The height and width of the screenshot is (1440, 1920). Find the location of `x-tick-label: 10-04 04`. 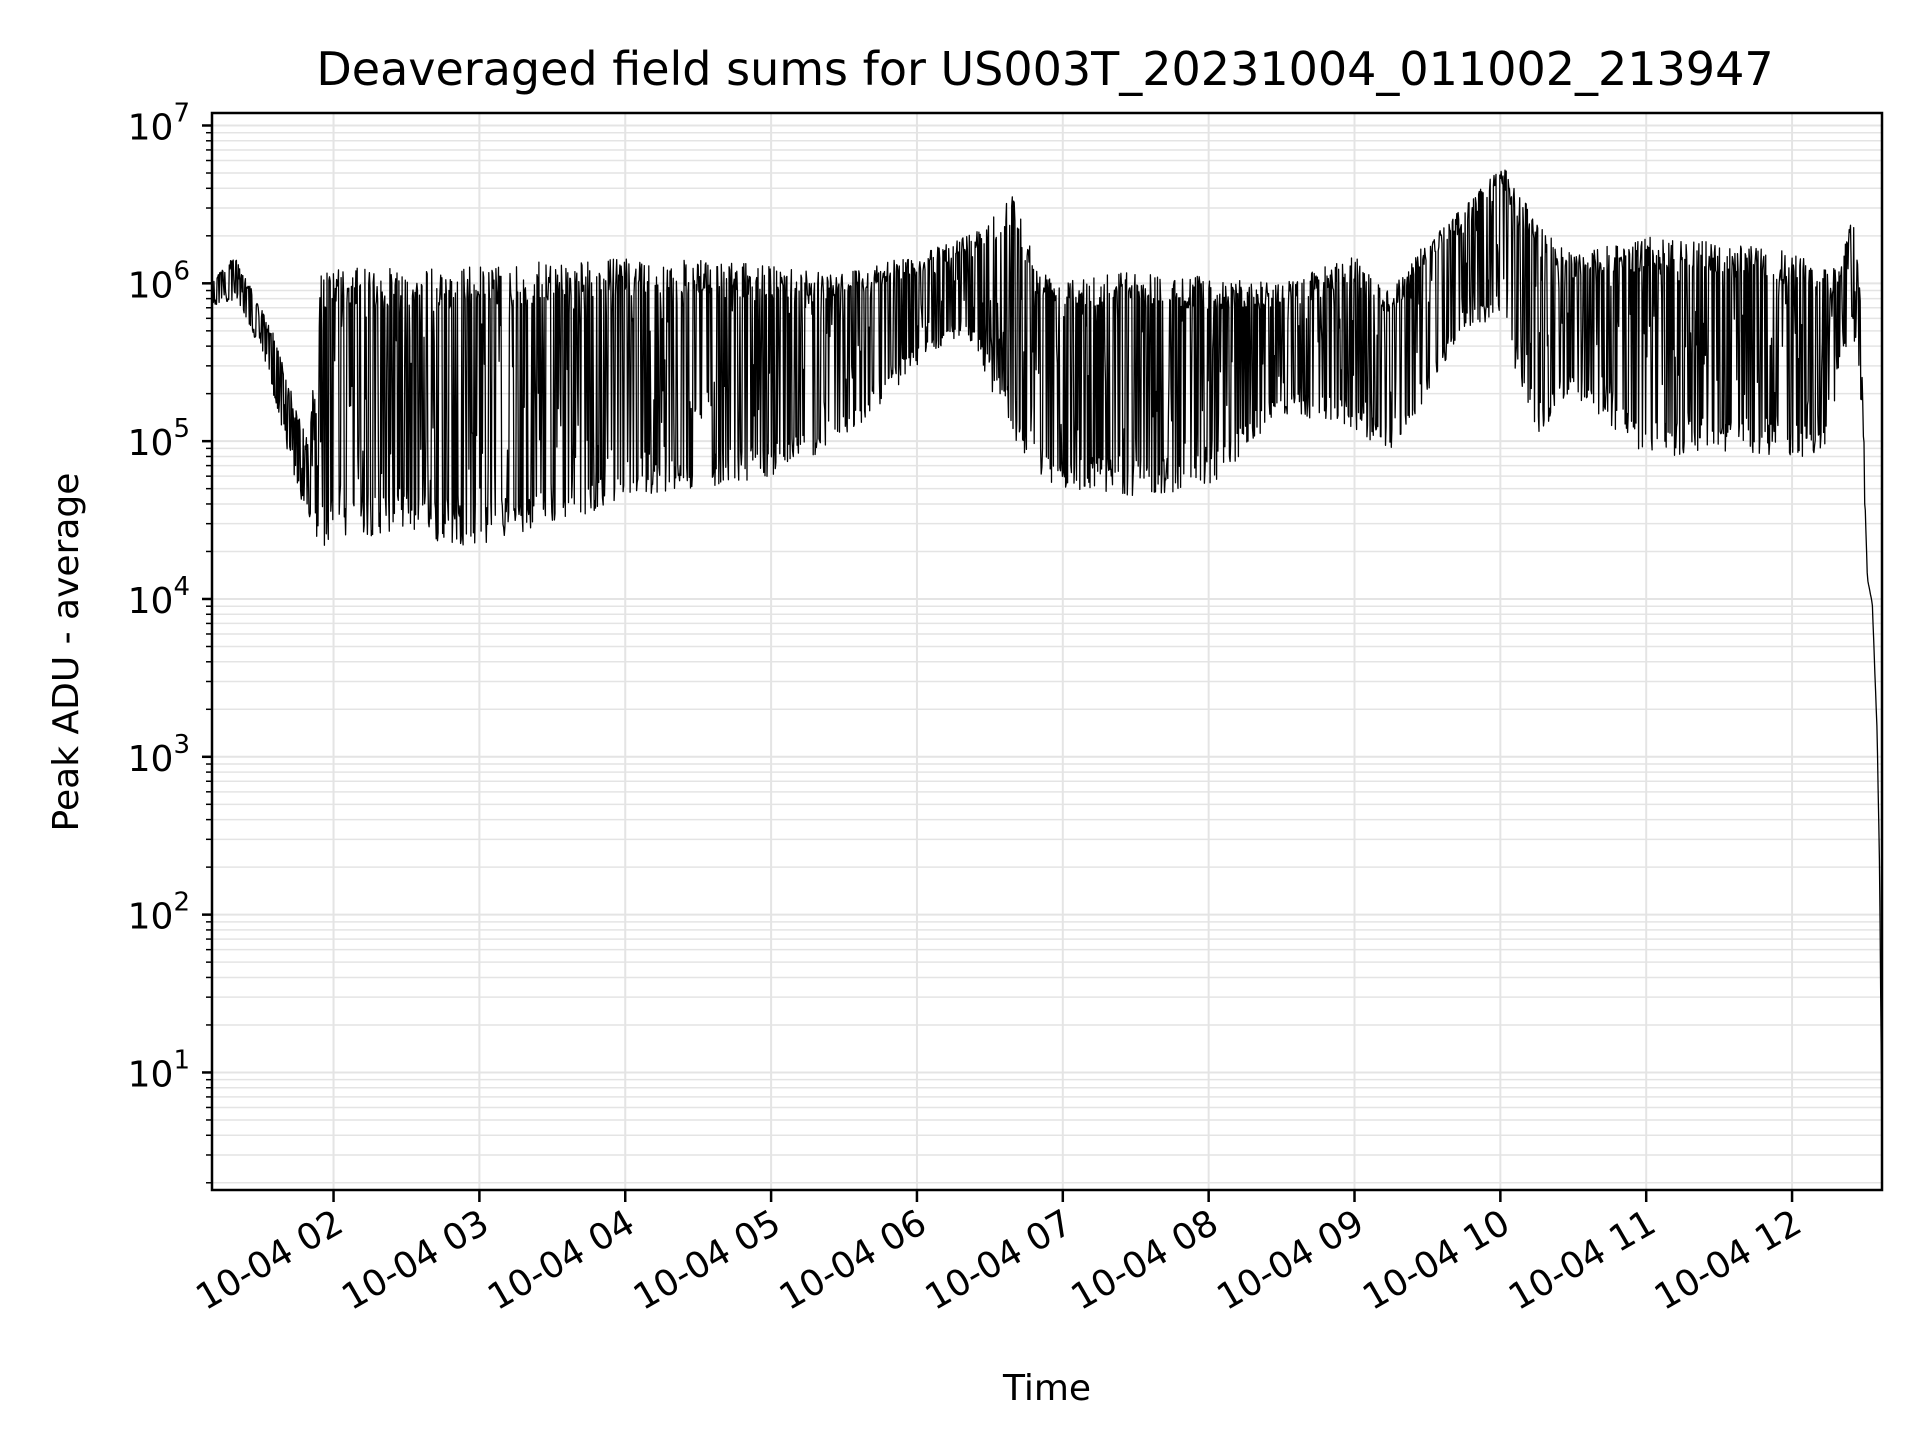

x-tick-label: 10-04 04 is located at coordinates (561, 1260).